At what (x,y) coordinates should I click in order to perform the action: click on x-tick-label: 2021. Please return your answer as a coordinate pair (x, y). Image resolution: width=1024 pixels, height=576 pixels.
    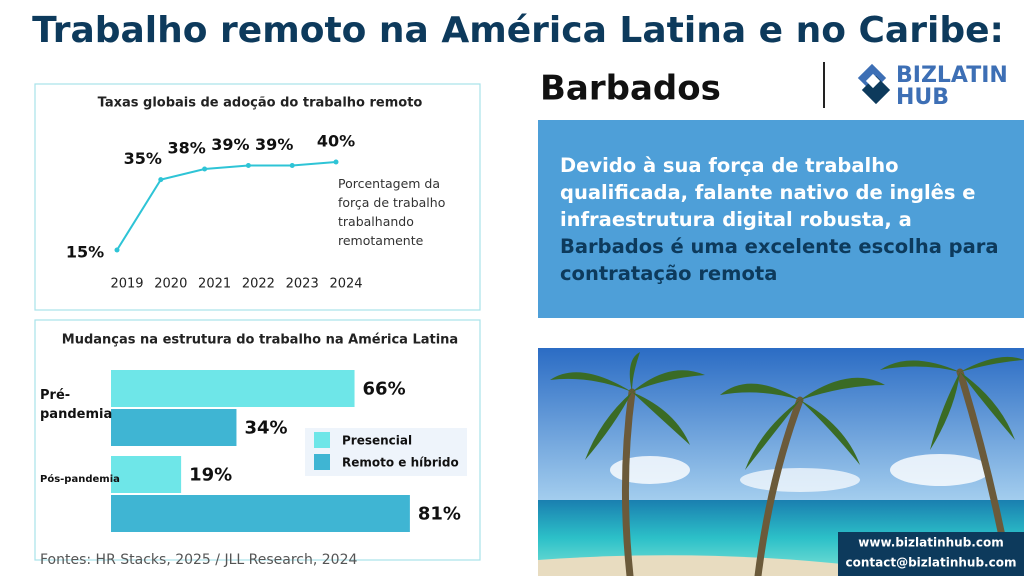
    Looking at the image, I should click on (214, 284).